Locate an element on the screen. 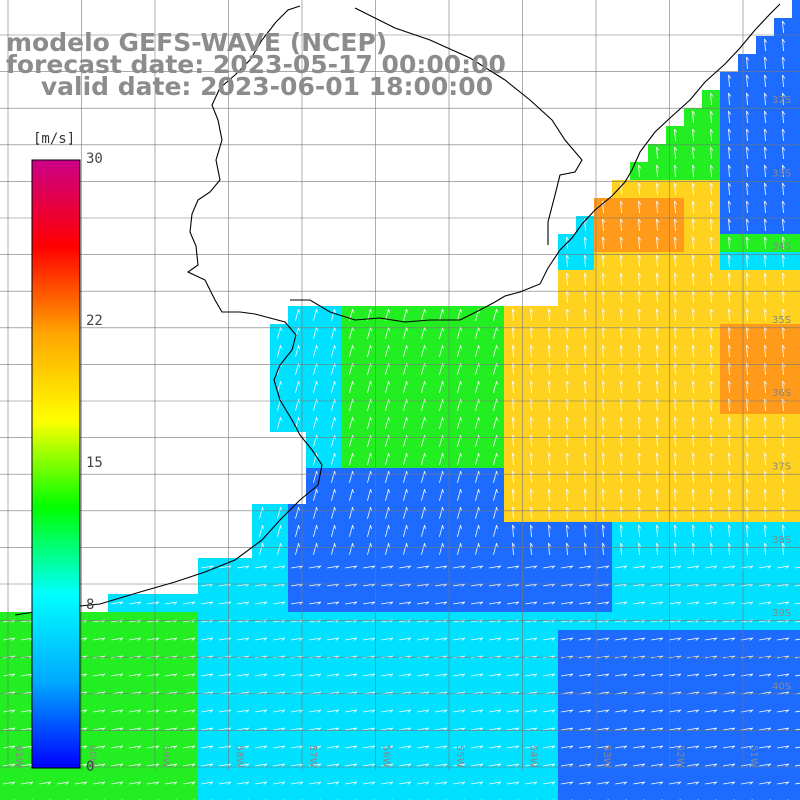  longitude-label: 61W is located at coordinates (18, 756).